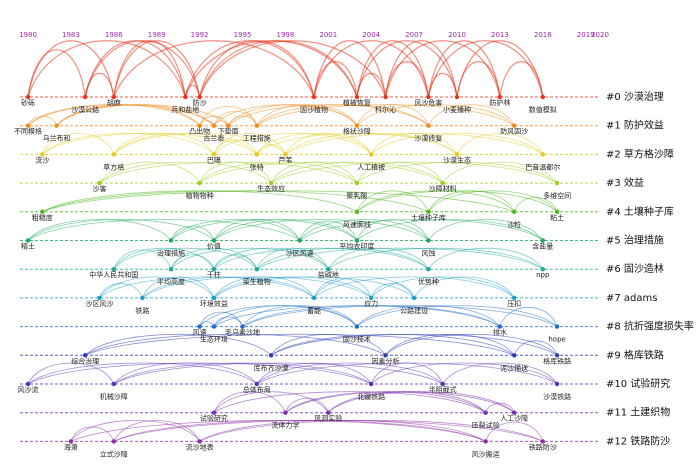  Describe the element at coordinates (85, 360) in the screenshot. I see `keyword-label: 综合治理` at that location.